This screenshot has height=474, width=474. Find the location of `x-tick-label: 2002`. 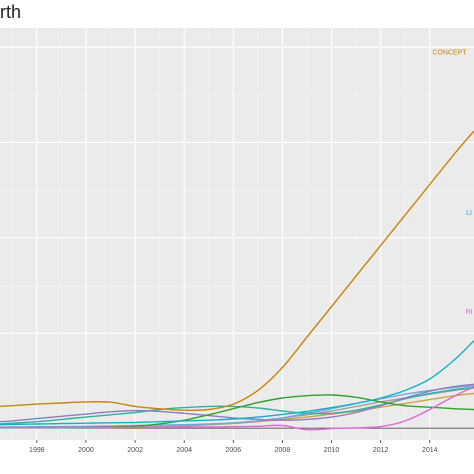

x-tick-label: 2002 is located at coordinates (135, 450).